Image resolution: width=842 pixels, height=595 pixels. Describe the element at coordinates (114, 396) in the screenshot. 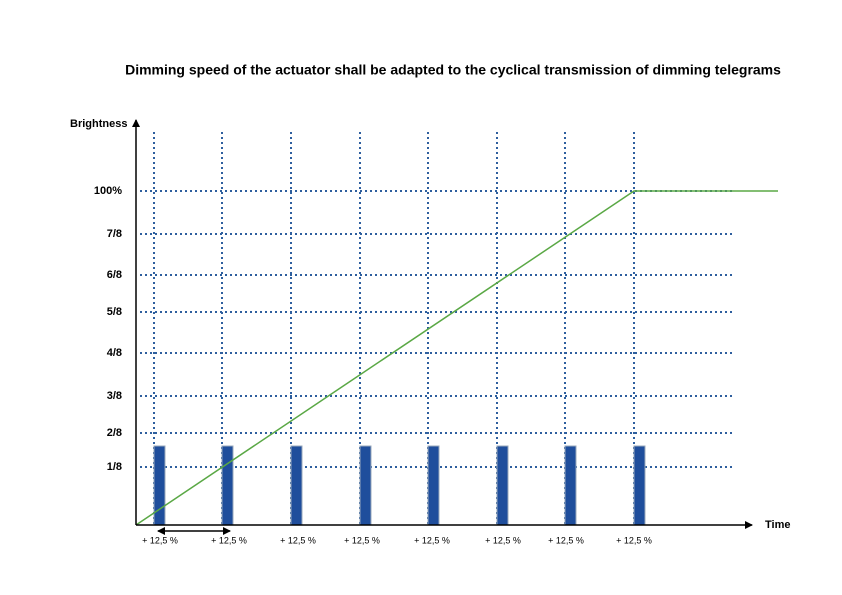

I see `y-level-label: 3/8` at that location.